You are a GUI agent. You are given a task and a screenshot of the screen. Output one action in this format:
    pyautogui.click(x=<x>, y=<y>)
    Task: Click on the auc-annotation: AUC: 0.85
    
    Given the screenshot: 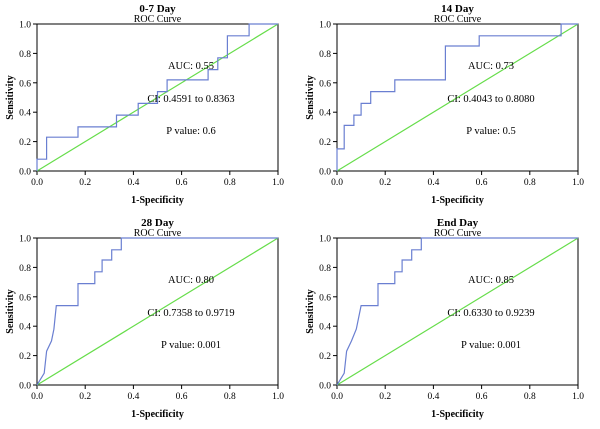 What is the action you would take?
    pyautogui.click(x=491, y=280)
    